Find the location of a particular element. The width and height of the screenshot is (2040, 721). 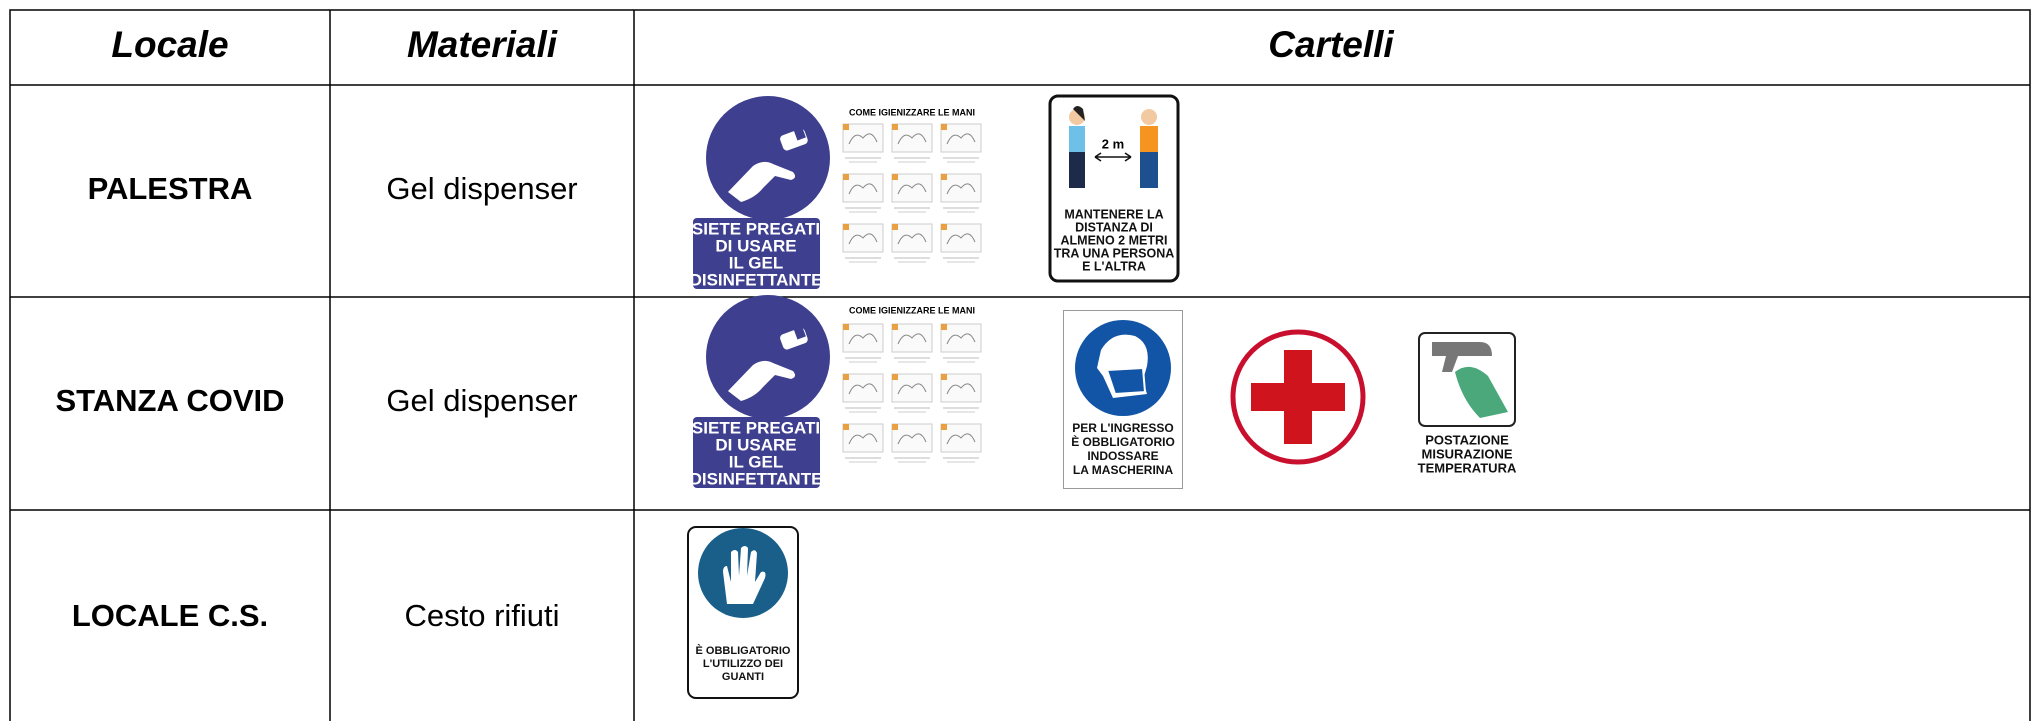

header-cell: Materiali is located at coordinates (482, 44).